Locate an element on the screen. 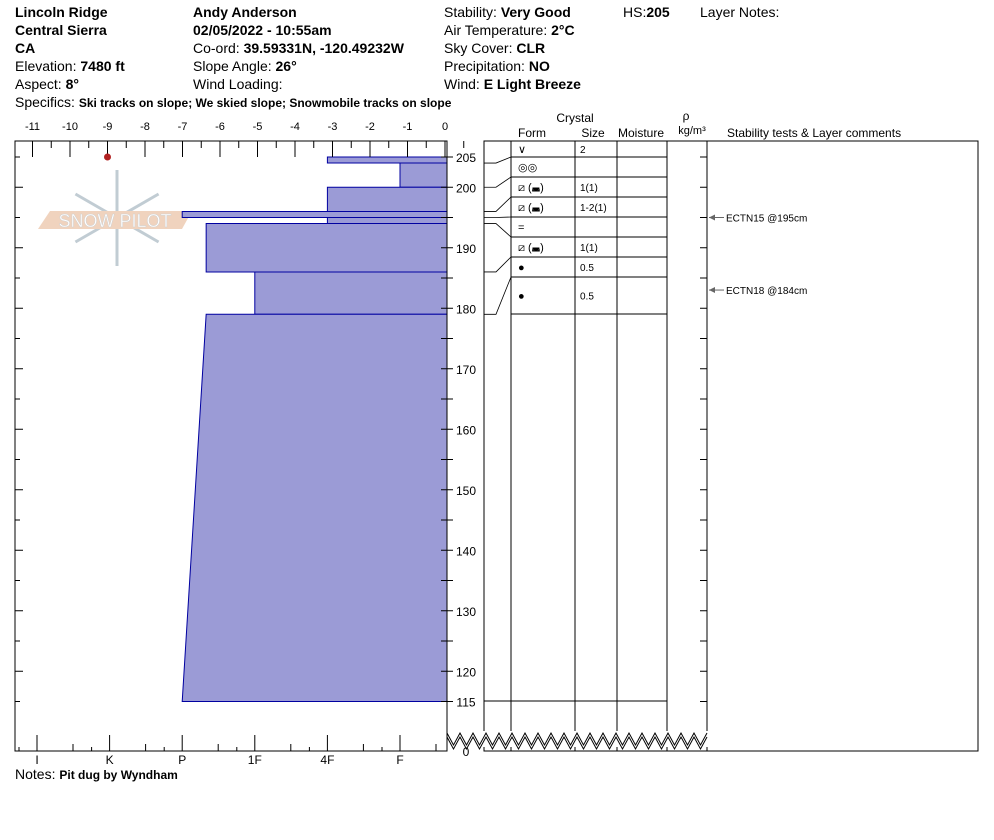 The height and width of the screenshot is (840, 994). wind: E Light Breeze is located at coordinates (532, 84).